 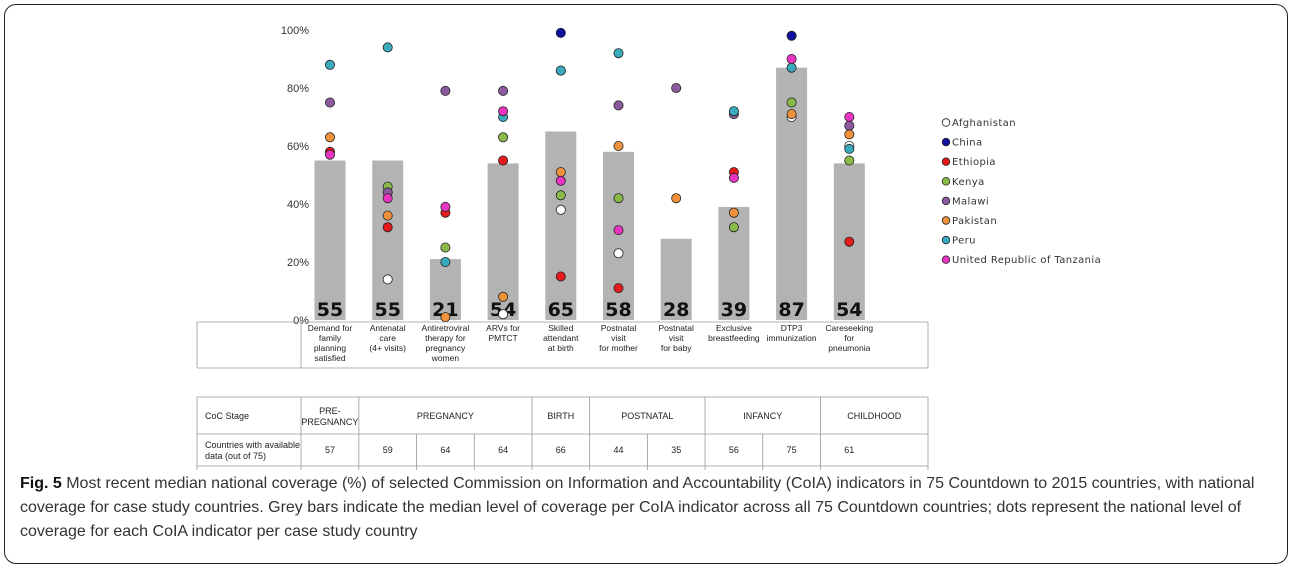 I want to click on stage-label-line: PREGNANCY, so click(x=445, y=416).